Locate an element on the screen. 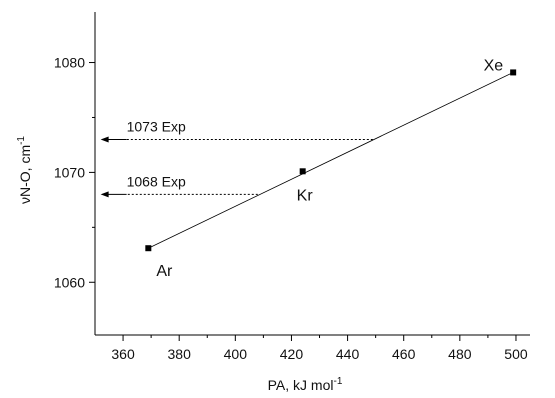 The width and height of the screenshot is (555, 398). point-label: Ar is located at coordinates (164, 271).